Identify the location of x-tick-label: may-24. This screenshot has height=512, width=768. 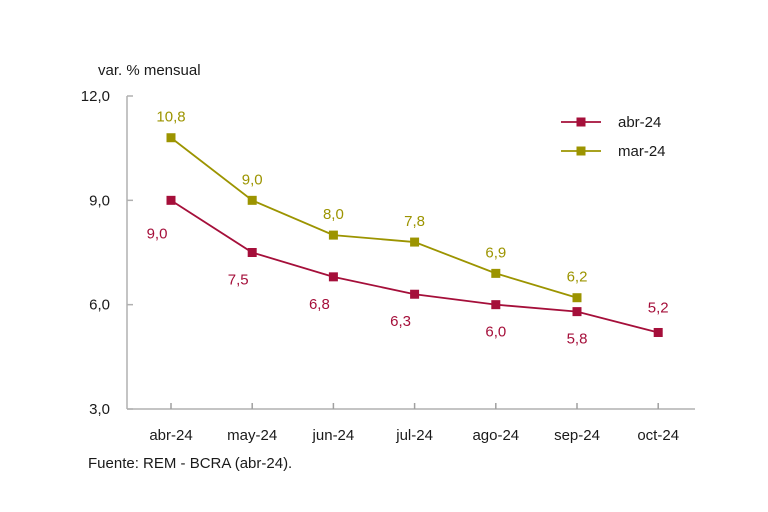
(252, 435).